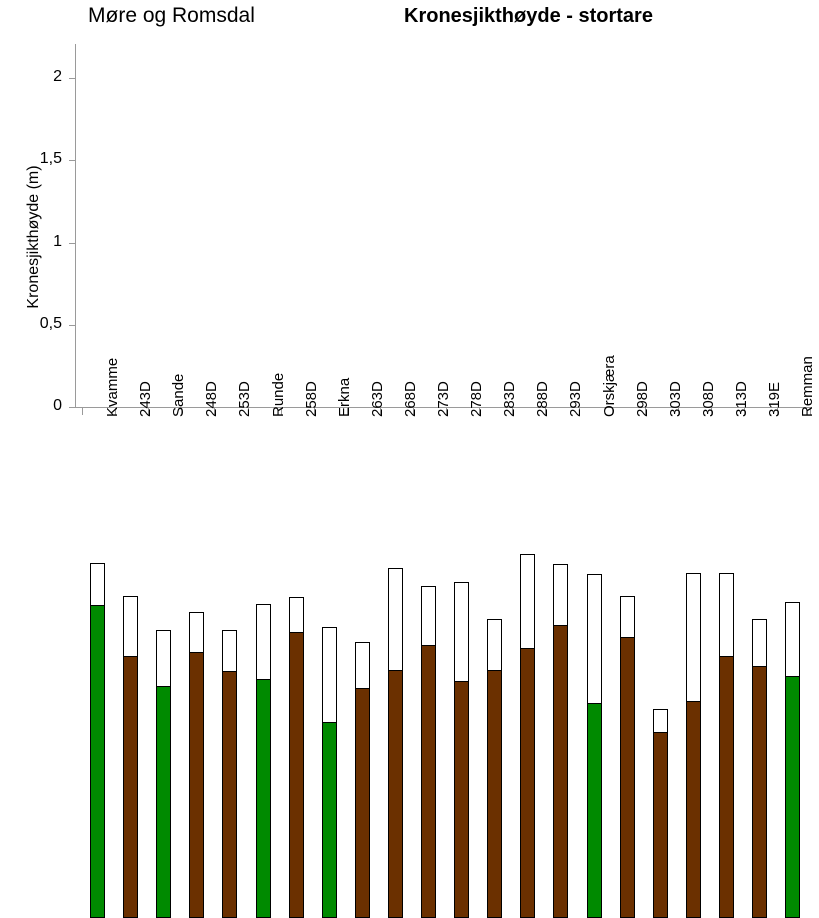 The height and width of the screenshot is (918, 819). What do you see at coordinates (278, 394) in the screenshot?
I see `x-axis-label: Runde` at bounding box center [278, 394].